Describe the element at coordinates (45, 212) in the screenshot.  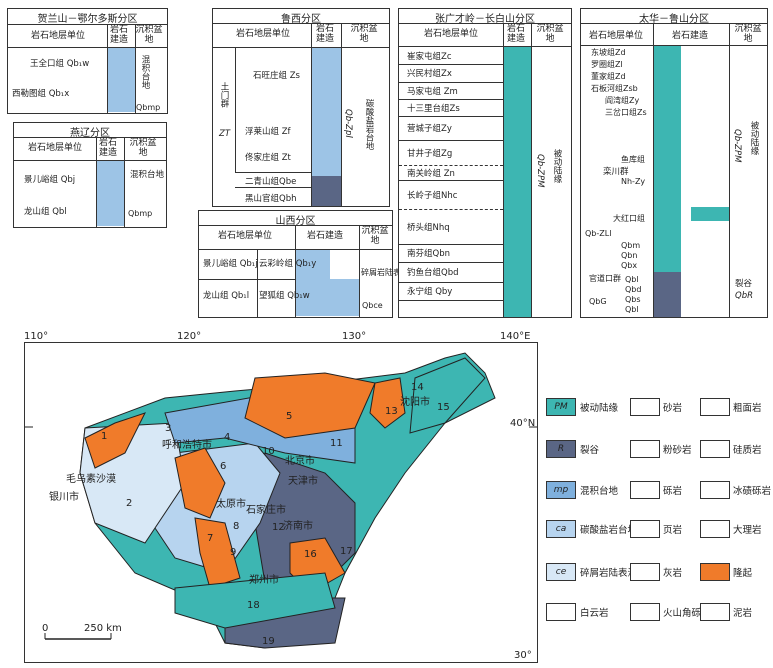
I see `unit-label: 龙山组 Qbl` at that location.